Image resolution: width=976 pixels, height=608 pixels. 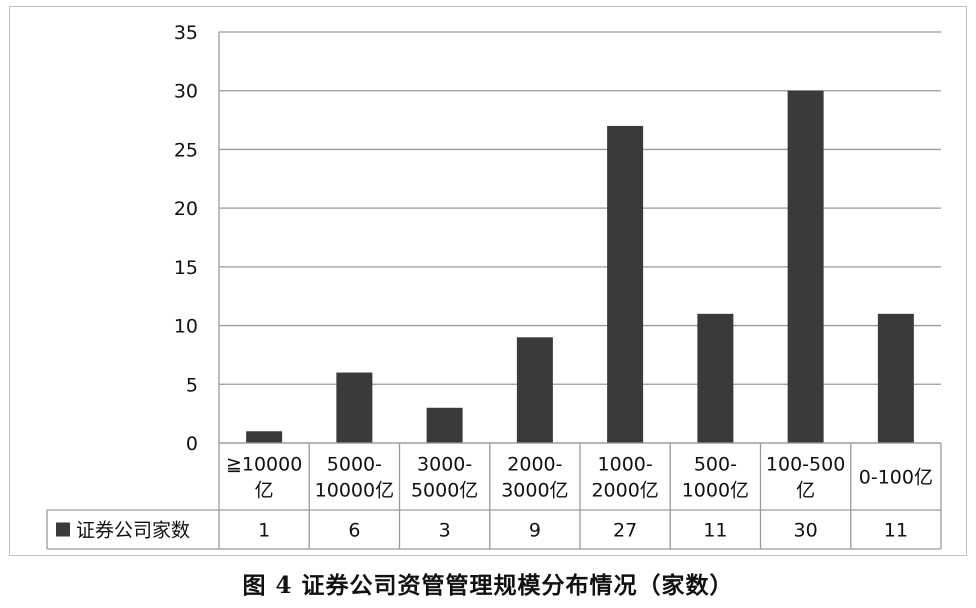 I want to click on data-value-6: 30, so click(x=806, y=531).